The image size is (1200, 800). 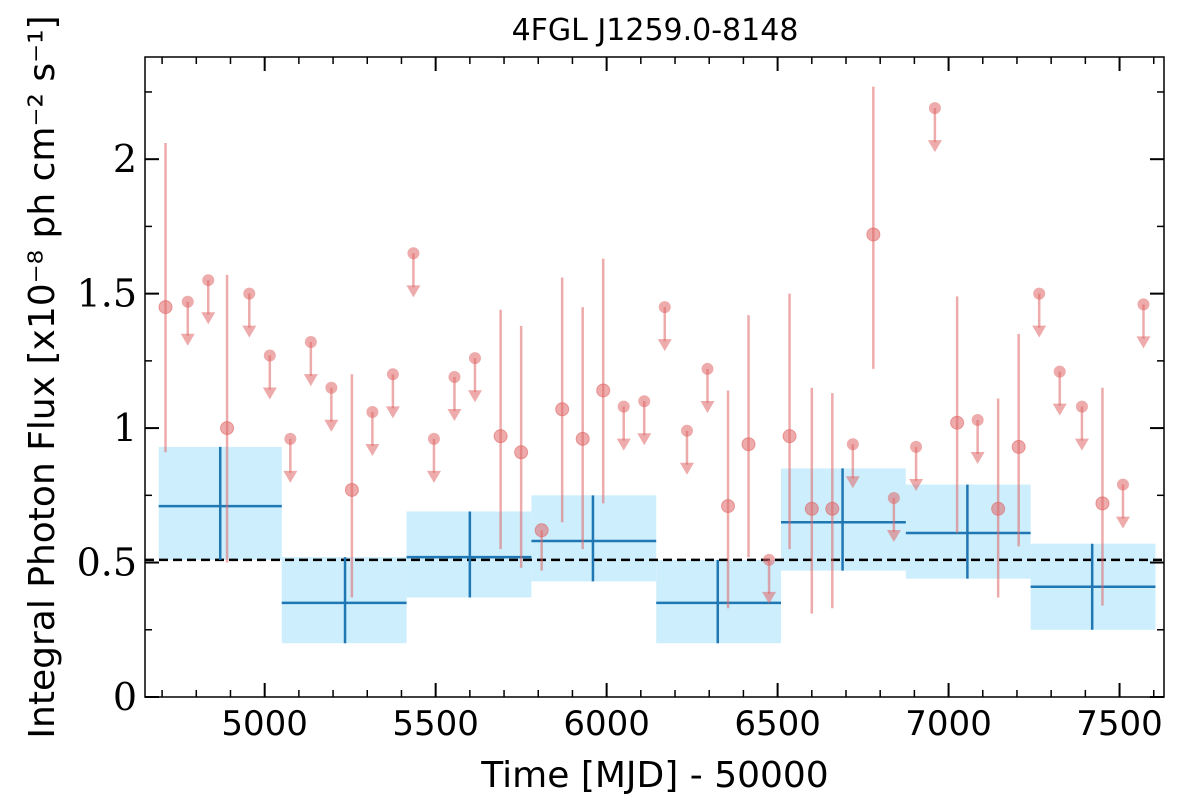 What do you see at coordinates (1119, 724) in the screenshot?
I see `x-tick-label: 7500` at bounding box center [1119, 724].